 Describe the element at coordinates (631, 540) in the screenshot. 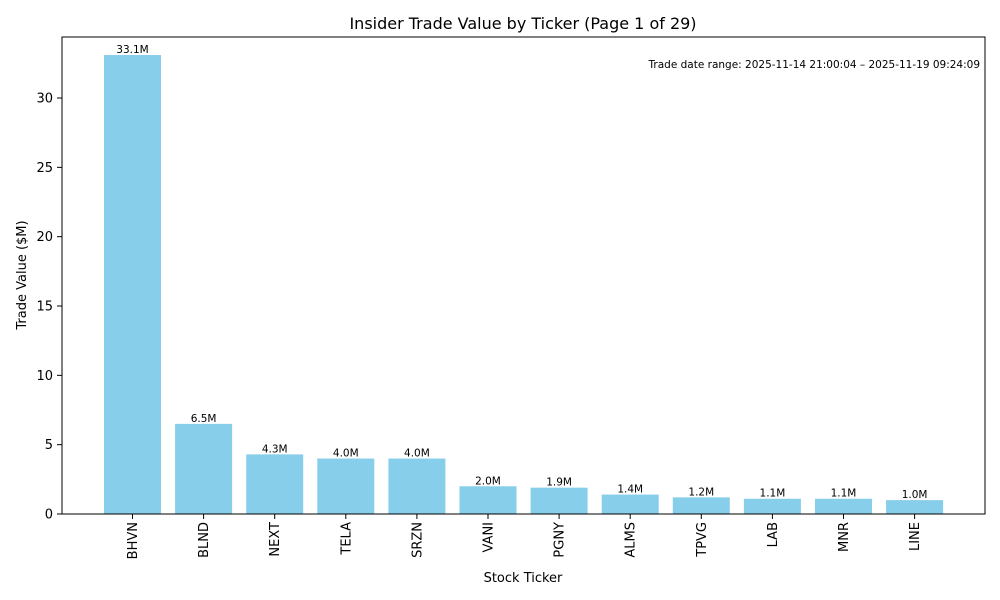

I see `x-tick-label: ALMS` at that location.